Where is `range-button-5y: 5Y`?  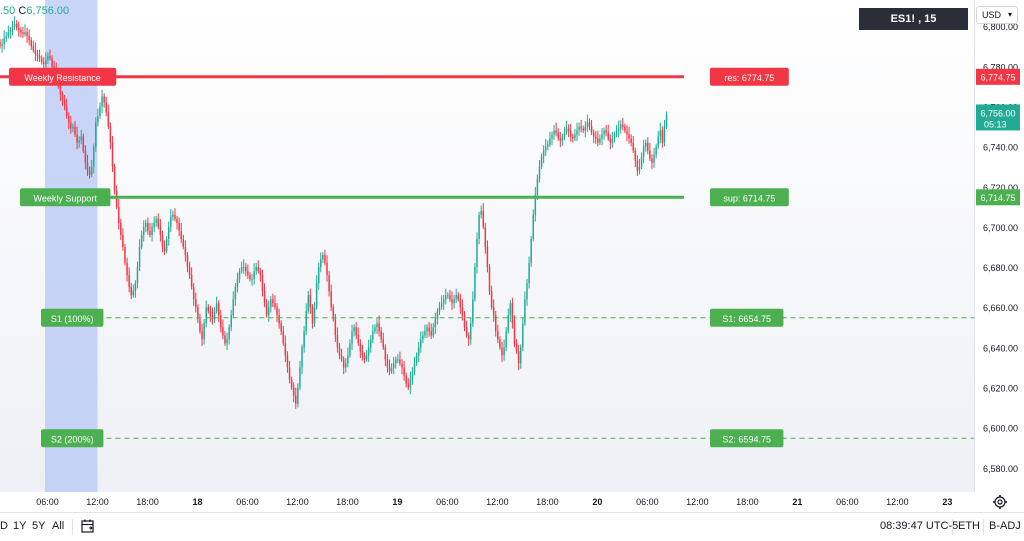
range-button-5y: 5Y is located at coordinates (39, 526).